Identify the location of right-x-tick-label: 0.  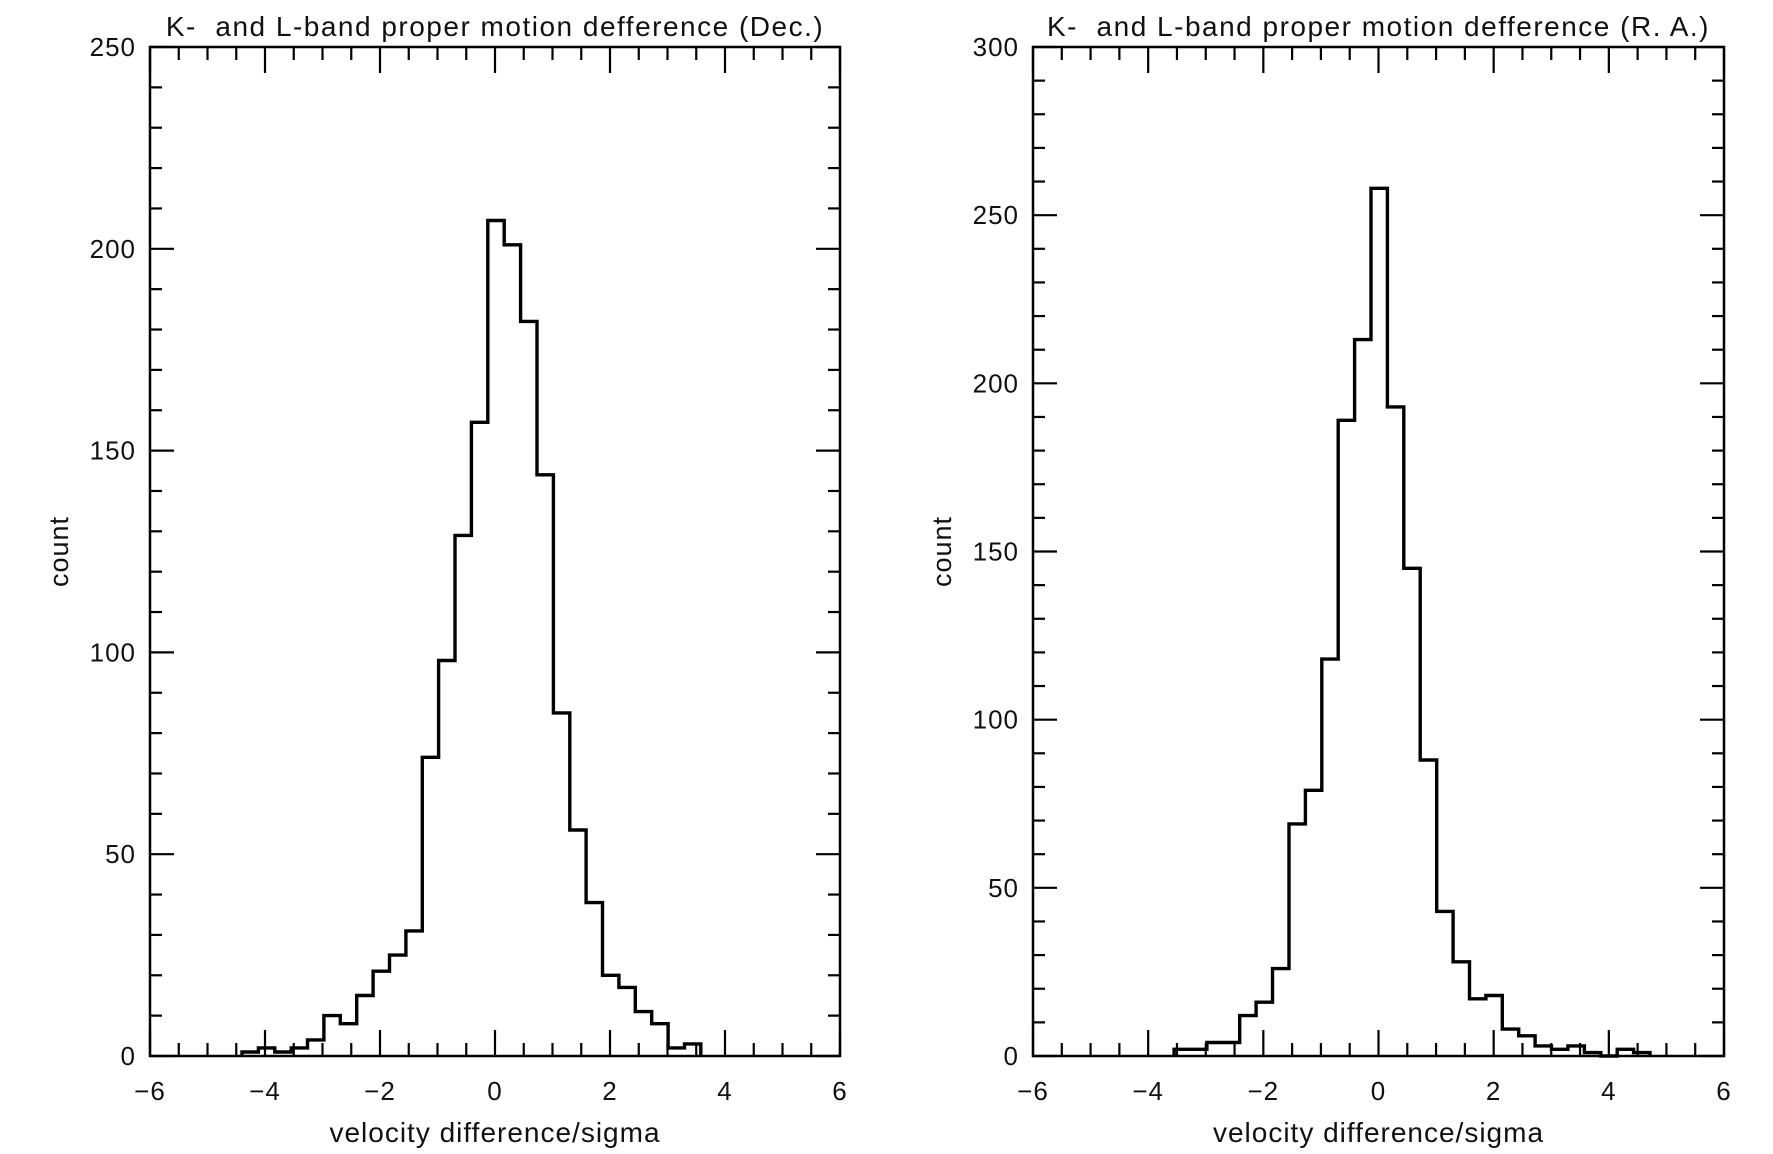
(1378, 1091).